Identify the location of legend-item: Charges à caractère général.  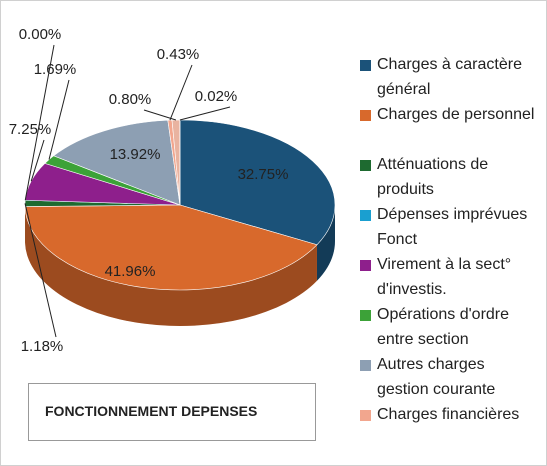
(450, 77).